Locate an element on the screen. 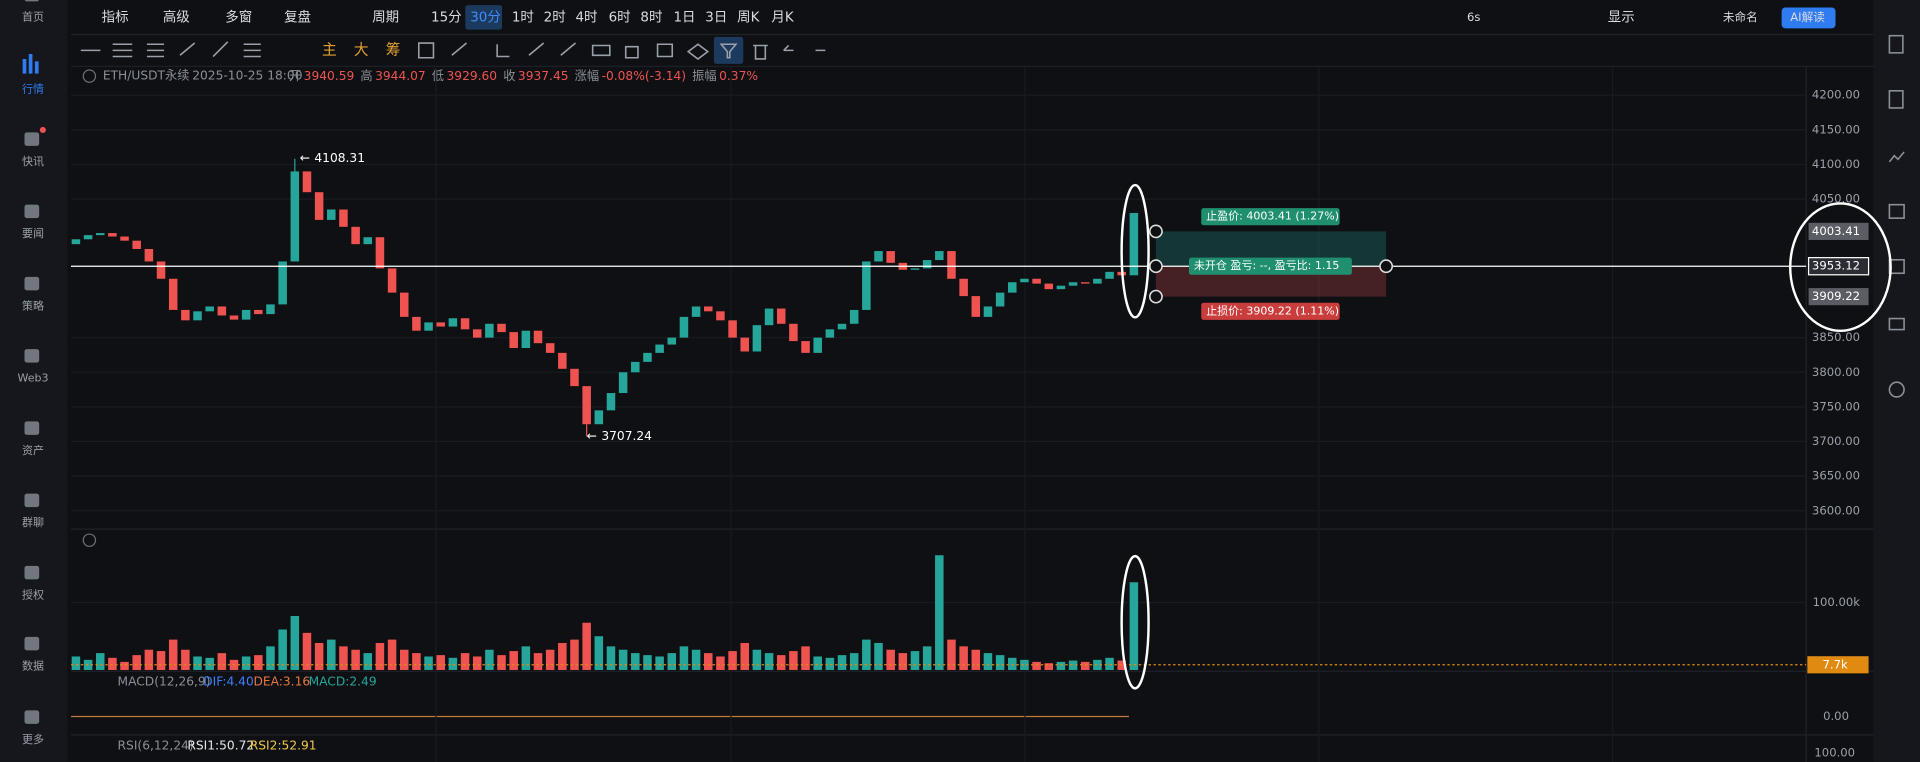 This screenshot has height=762, width=1920. nav-label: 群聊 is located at coordinates (33, 522).